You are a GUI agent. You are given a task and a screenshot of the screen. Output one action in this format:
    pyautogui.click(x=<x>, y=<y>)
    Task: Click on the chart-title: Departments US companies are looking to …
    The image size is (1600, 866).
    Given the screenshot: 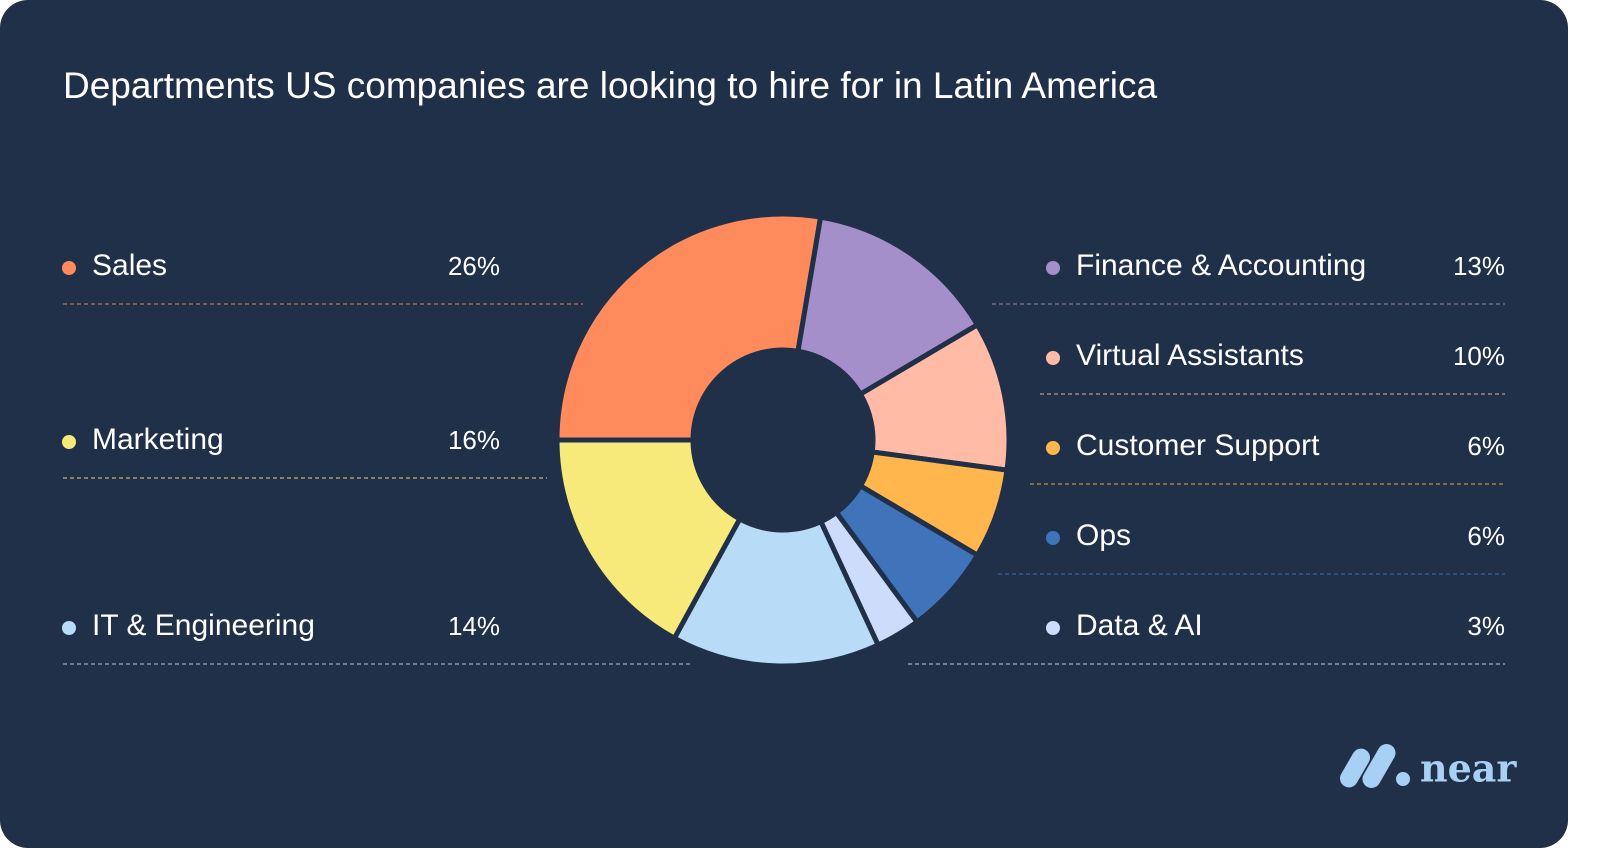 What is the action you would take?
    pyautogui.click(x=610, y=85)
    